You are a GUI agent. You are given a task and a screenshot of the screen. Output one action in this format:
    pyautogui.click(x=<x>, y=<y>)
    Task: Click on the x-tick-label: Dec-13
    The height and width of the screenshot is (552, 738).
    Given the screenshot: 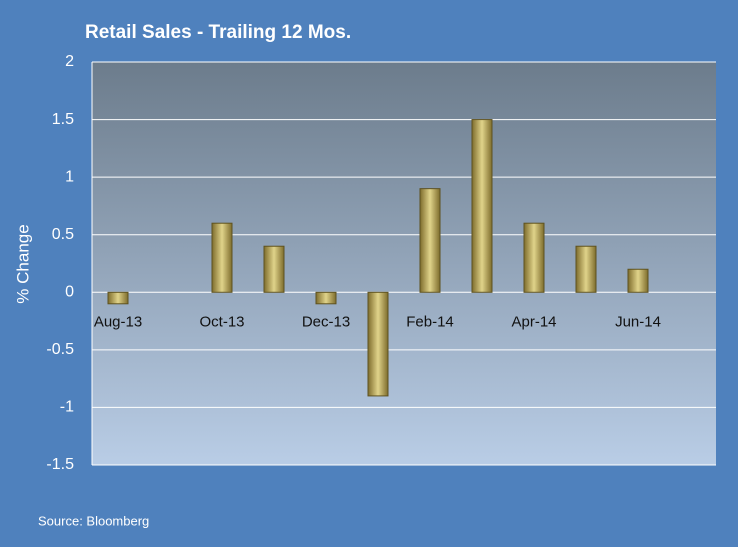 What is the action you would take?
    pyautogui.click(x=326, y=321)
    